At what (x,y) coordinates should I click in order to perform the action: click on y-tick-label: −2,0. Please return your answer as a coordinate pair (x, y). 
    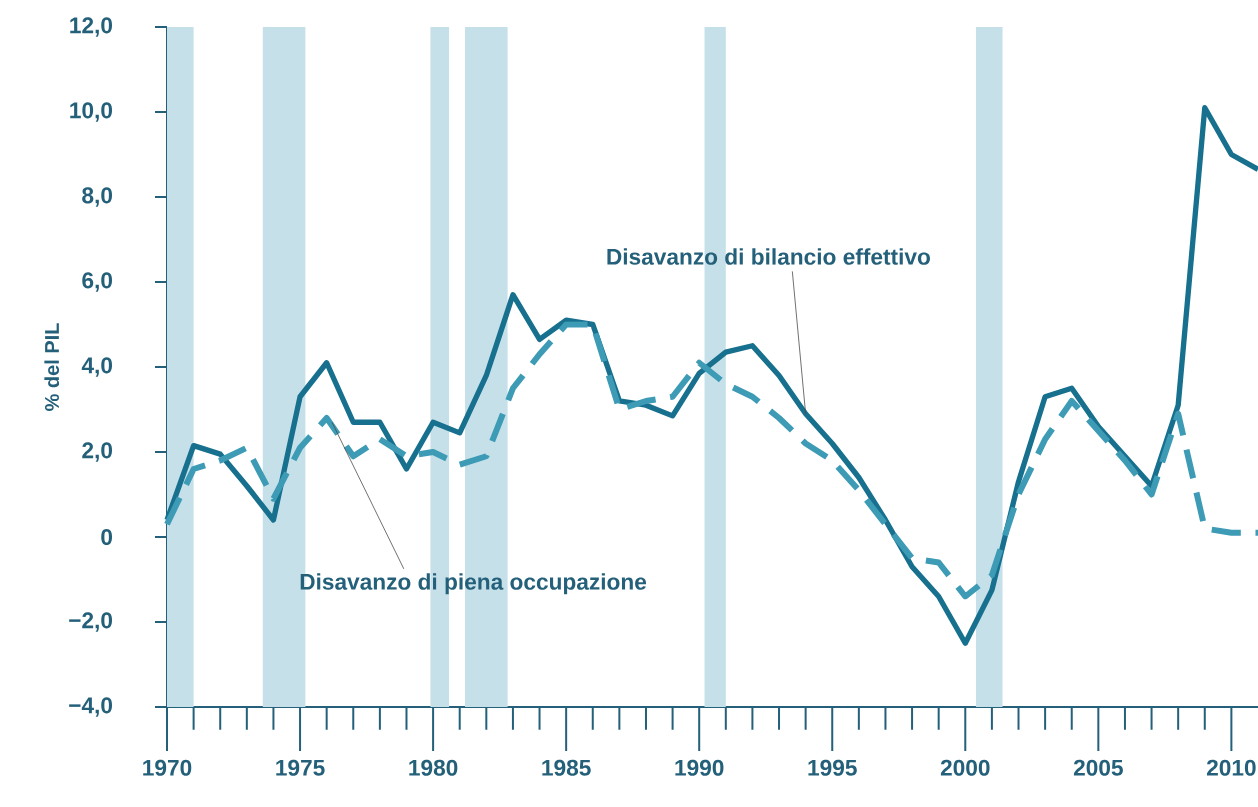
    Looking at the image, I should click on (91, 622).